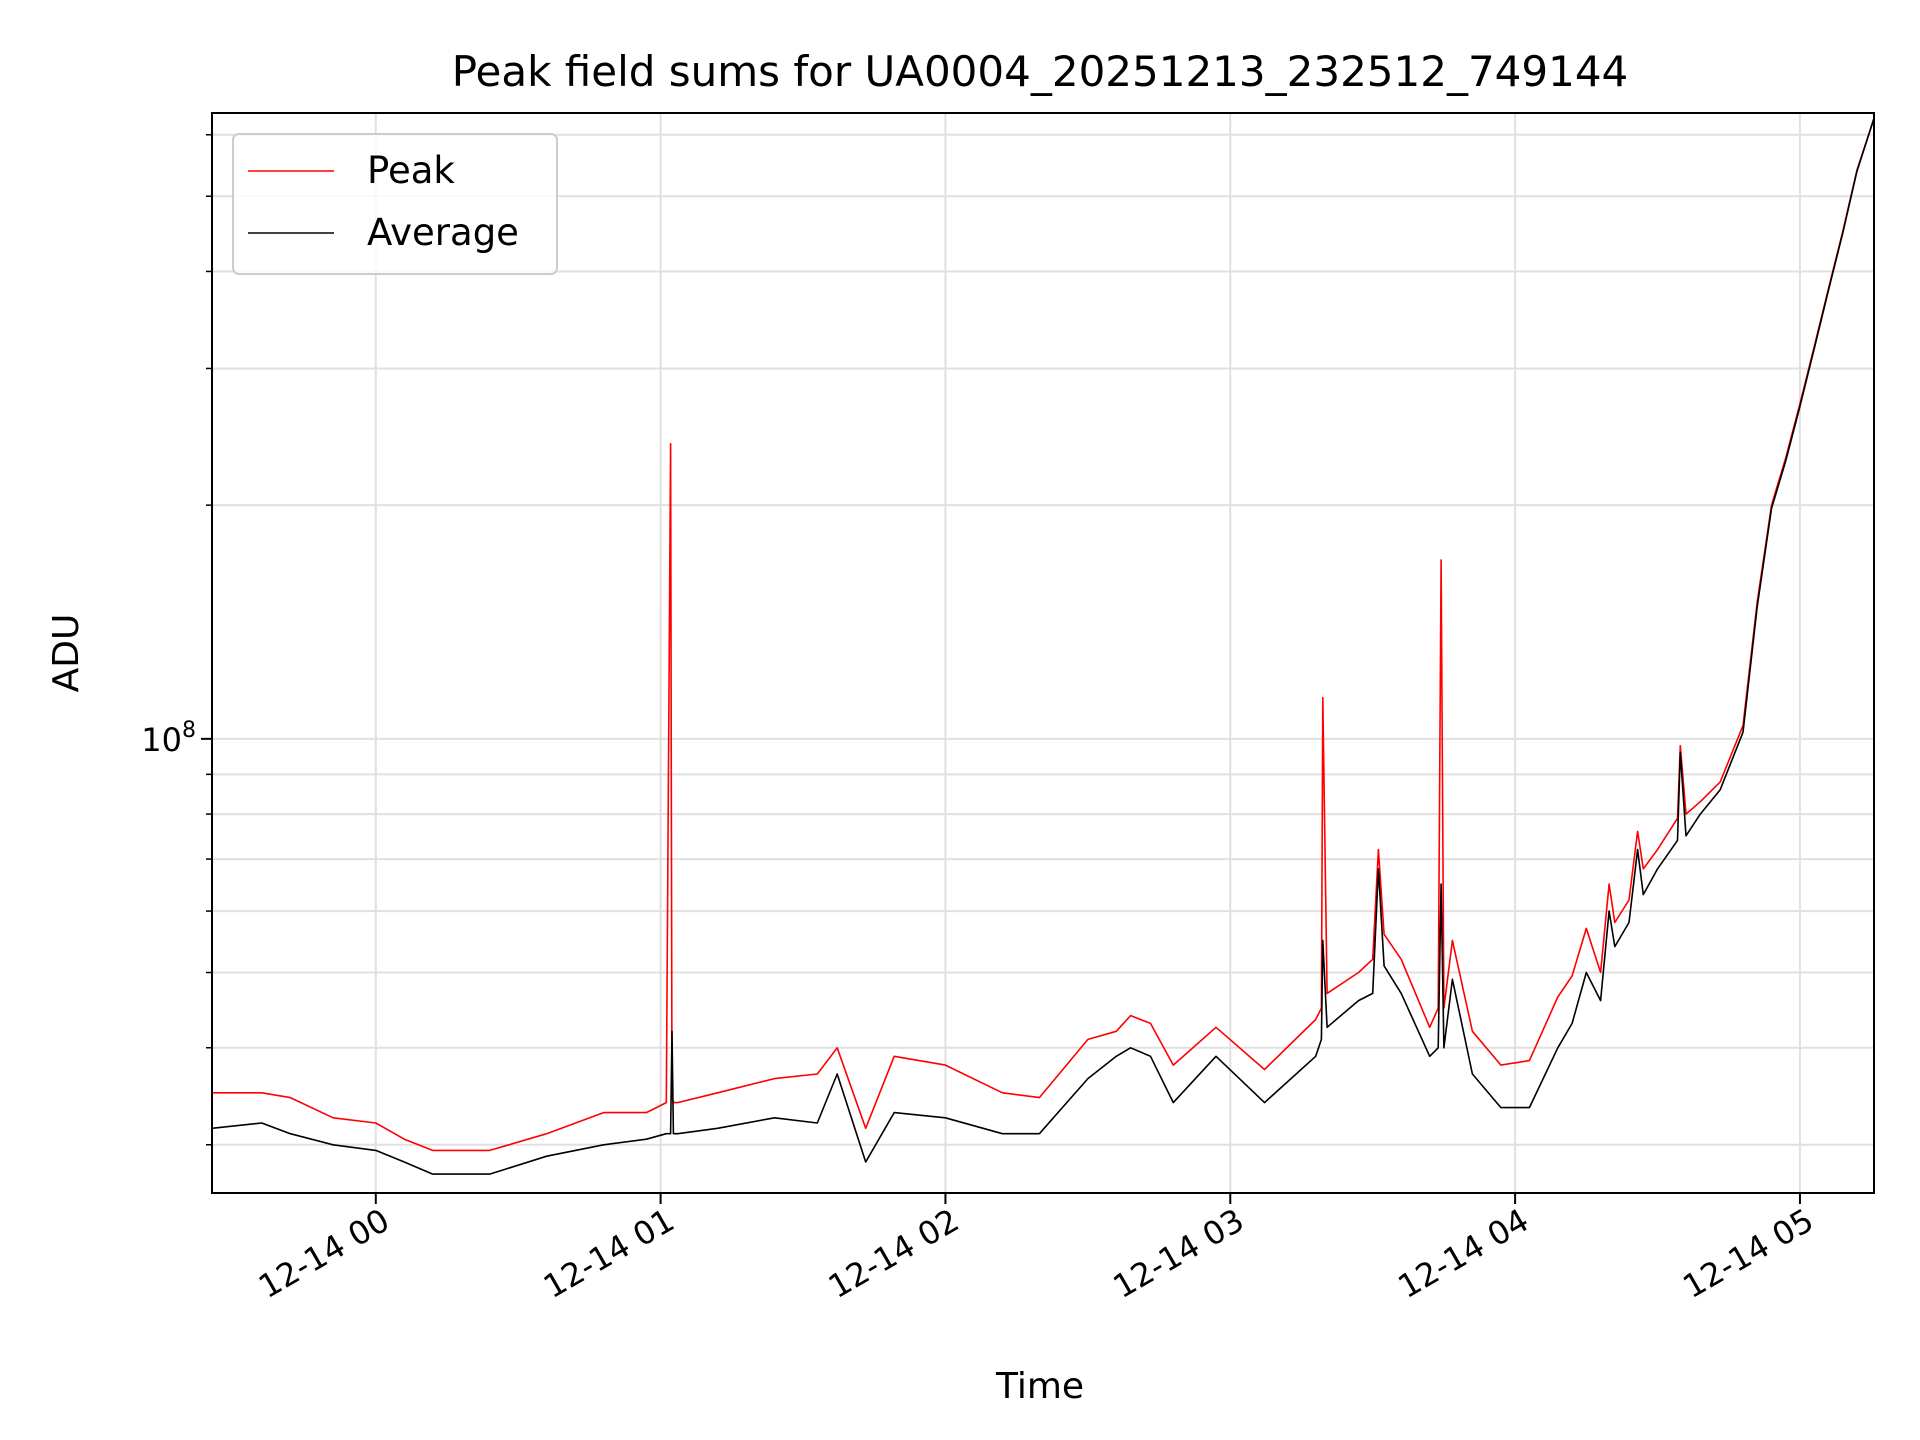  I want to click on y-tick-label: 108, so click(168, 738).